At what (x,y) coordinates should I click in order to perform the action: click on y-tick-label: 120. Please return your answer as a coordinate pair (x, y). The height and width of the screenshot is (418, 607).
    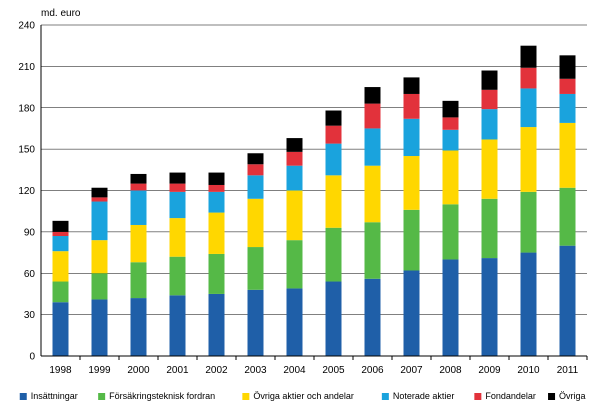
    Looking at the image, I should click on (26, 191).